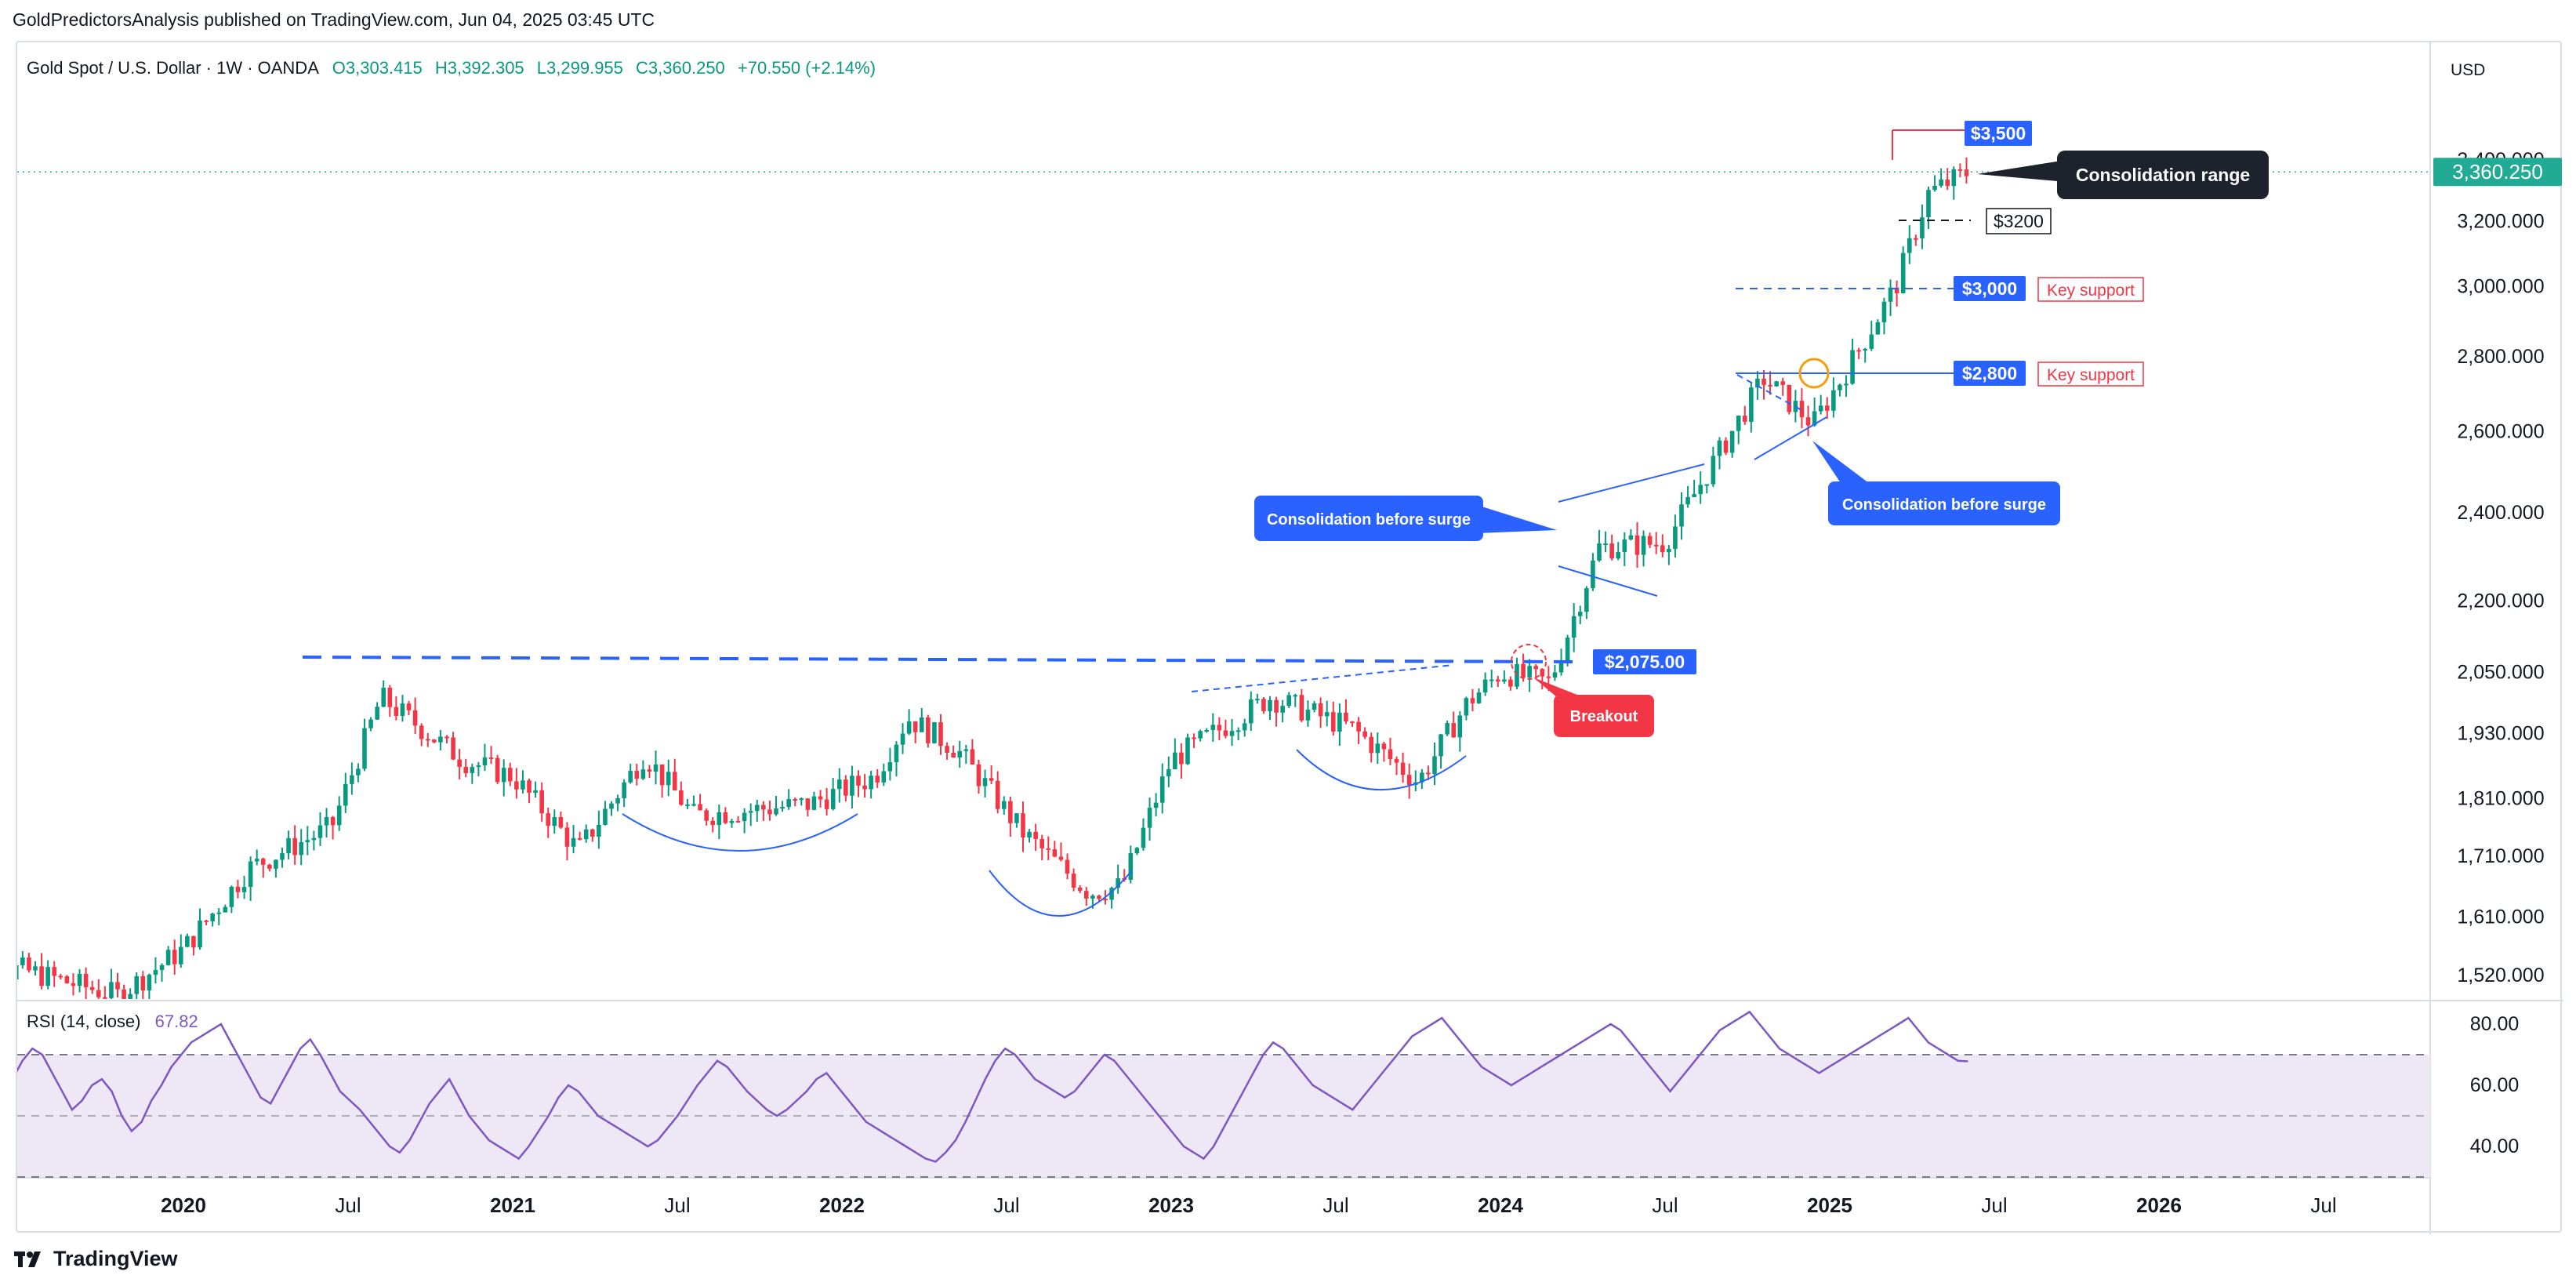  What do you see at coordinates (1990, 374) in the screenshot?
I see `label-2800-box` at bounding box center [1990, 374].